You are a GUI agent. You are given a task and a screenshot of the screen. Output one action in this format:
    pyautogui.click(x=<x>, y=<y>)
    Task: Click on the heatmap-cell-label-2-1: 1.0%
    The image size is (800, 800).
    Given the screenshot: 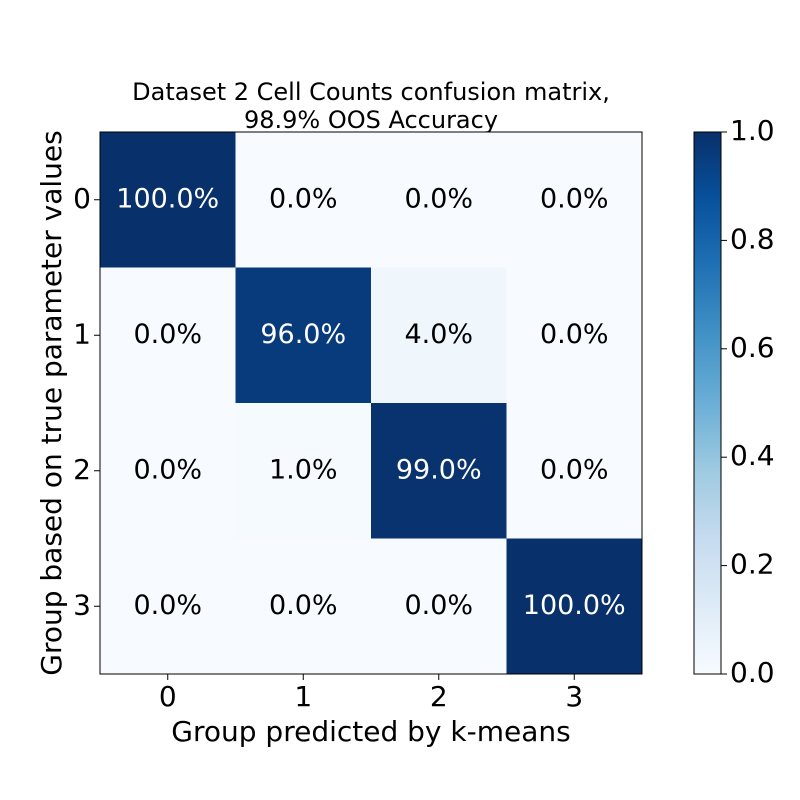 What is the action you would take?
    pyautogui.click(x=303, y=469)
    